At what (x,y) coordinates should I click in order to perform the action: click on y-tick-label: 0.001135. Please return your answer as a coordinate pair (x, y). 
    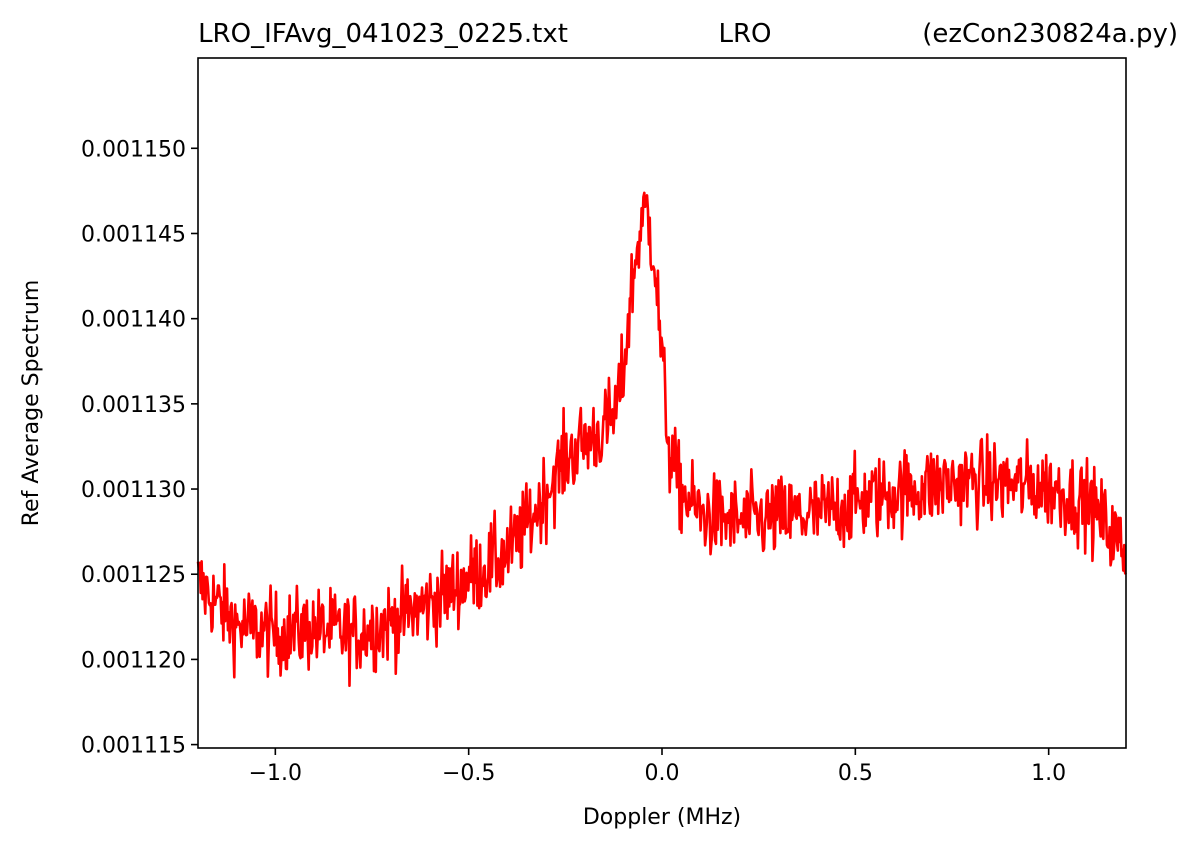
    Looking at the image, I should click on (133, 405).